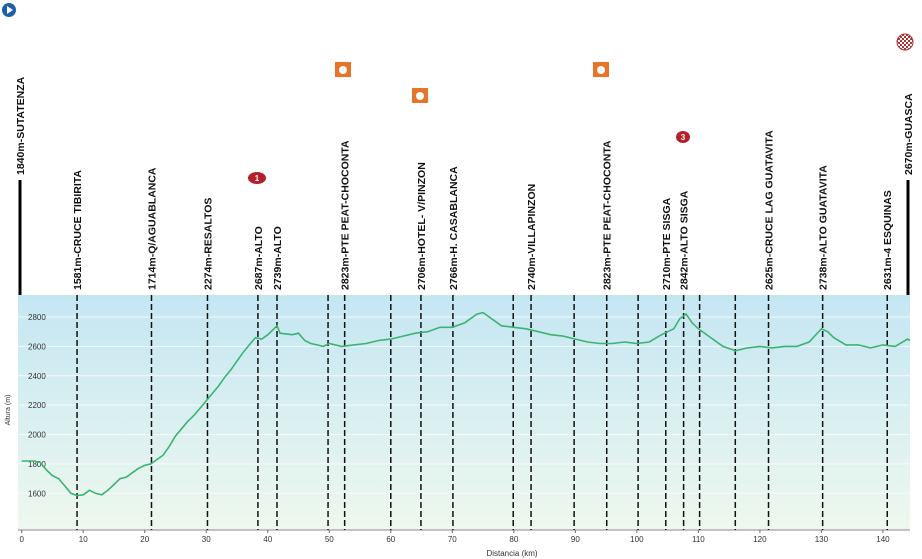 Image resolution: width=922 pixels, height=559 pixels. What do you see at coordinates (822, 539) in the screenshot?
I see `x-tick-label: 130` at bounding box center [822, 539].